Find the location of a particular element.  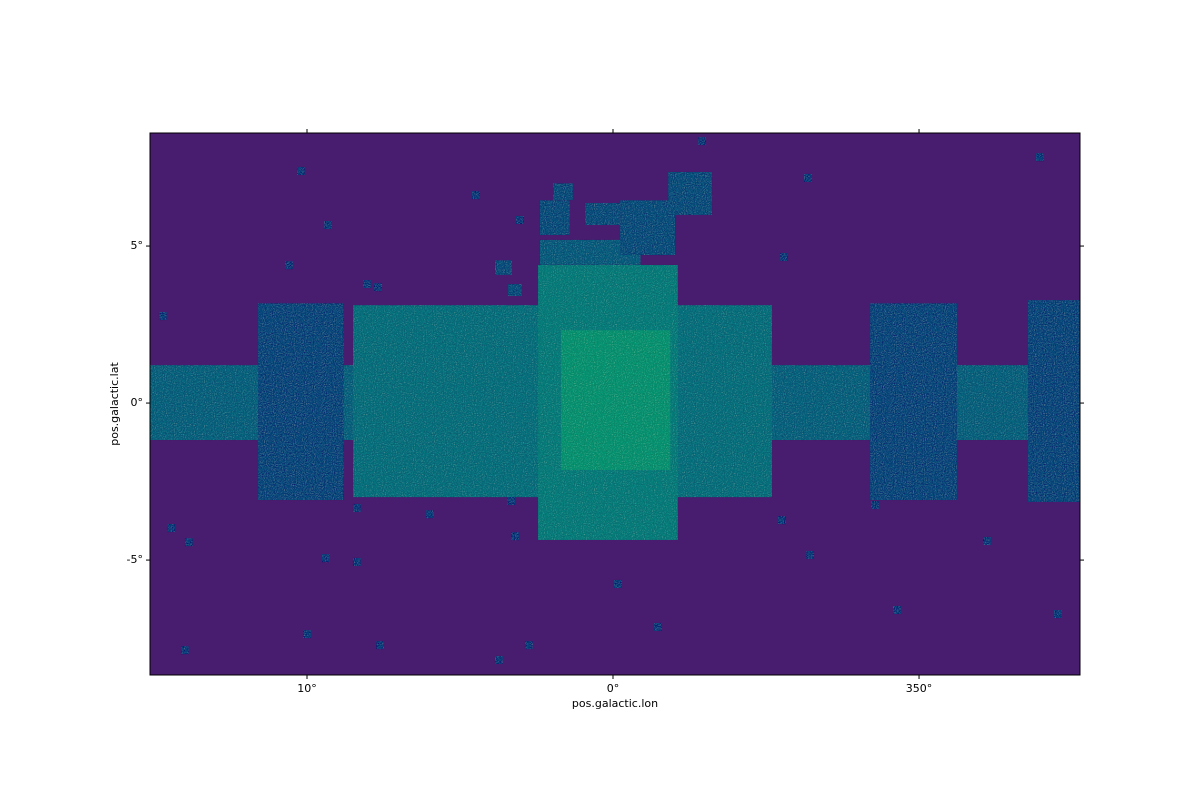

y-tick-label: -5° is located at coordinates (135, 559).